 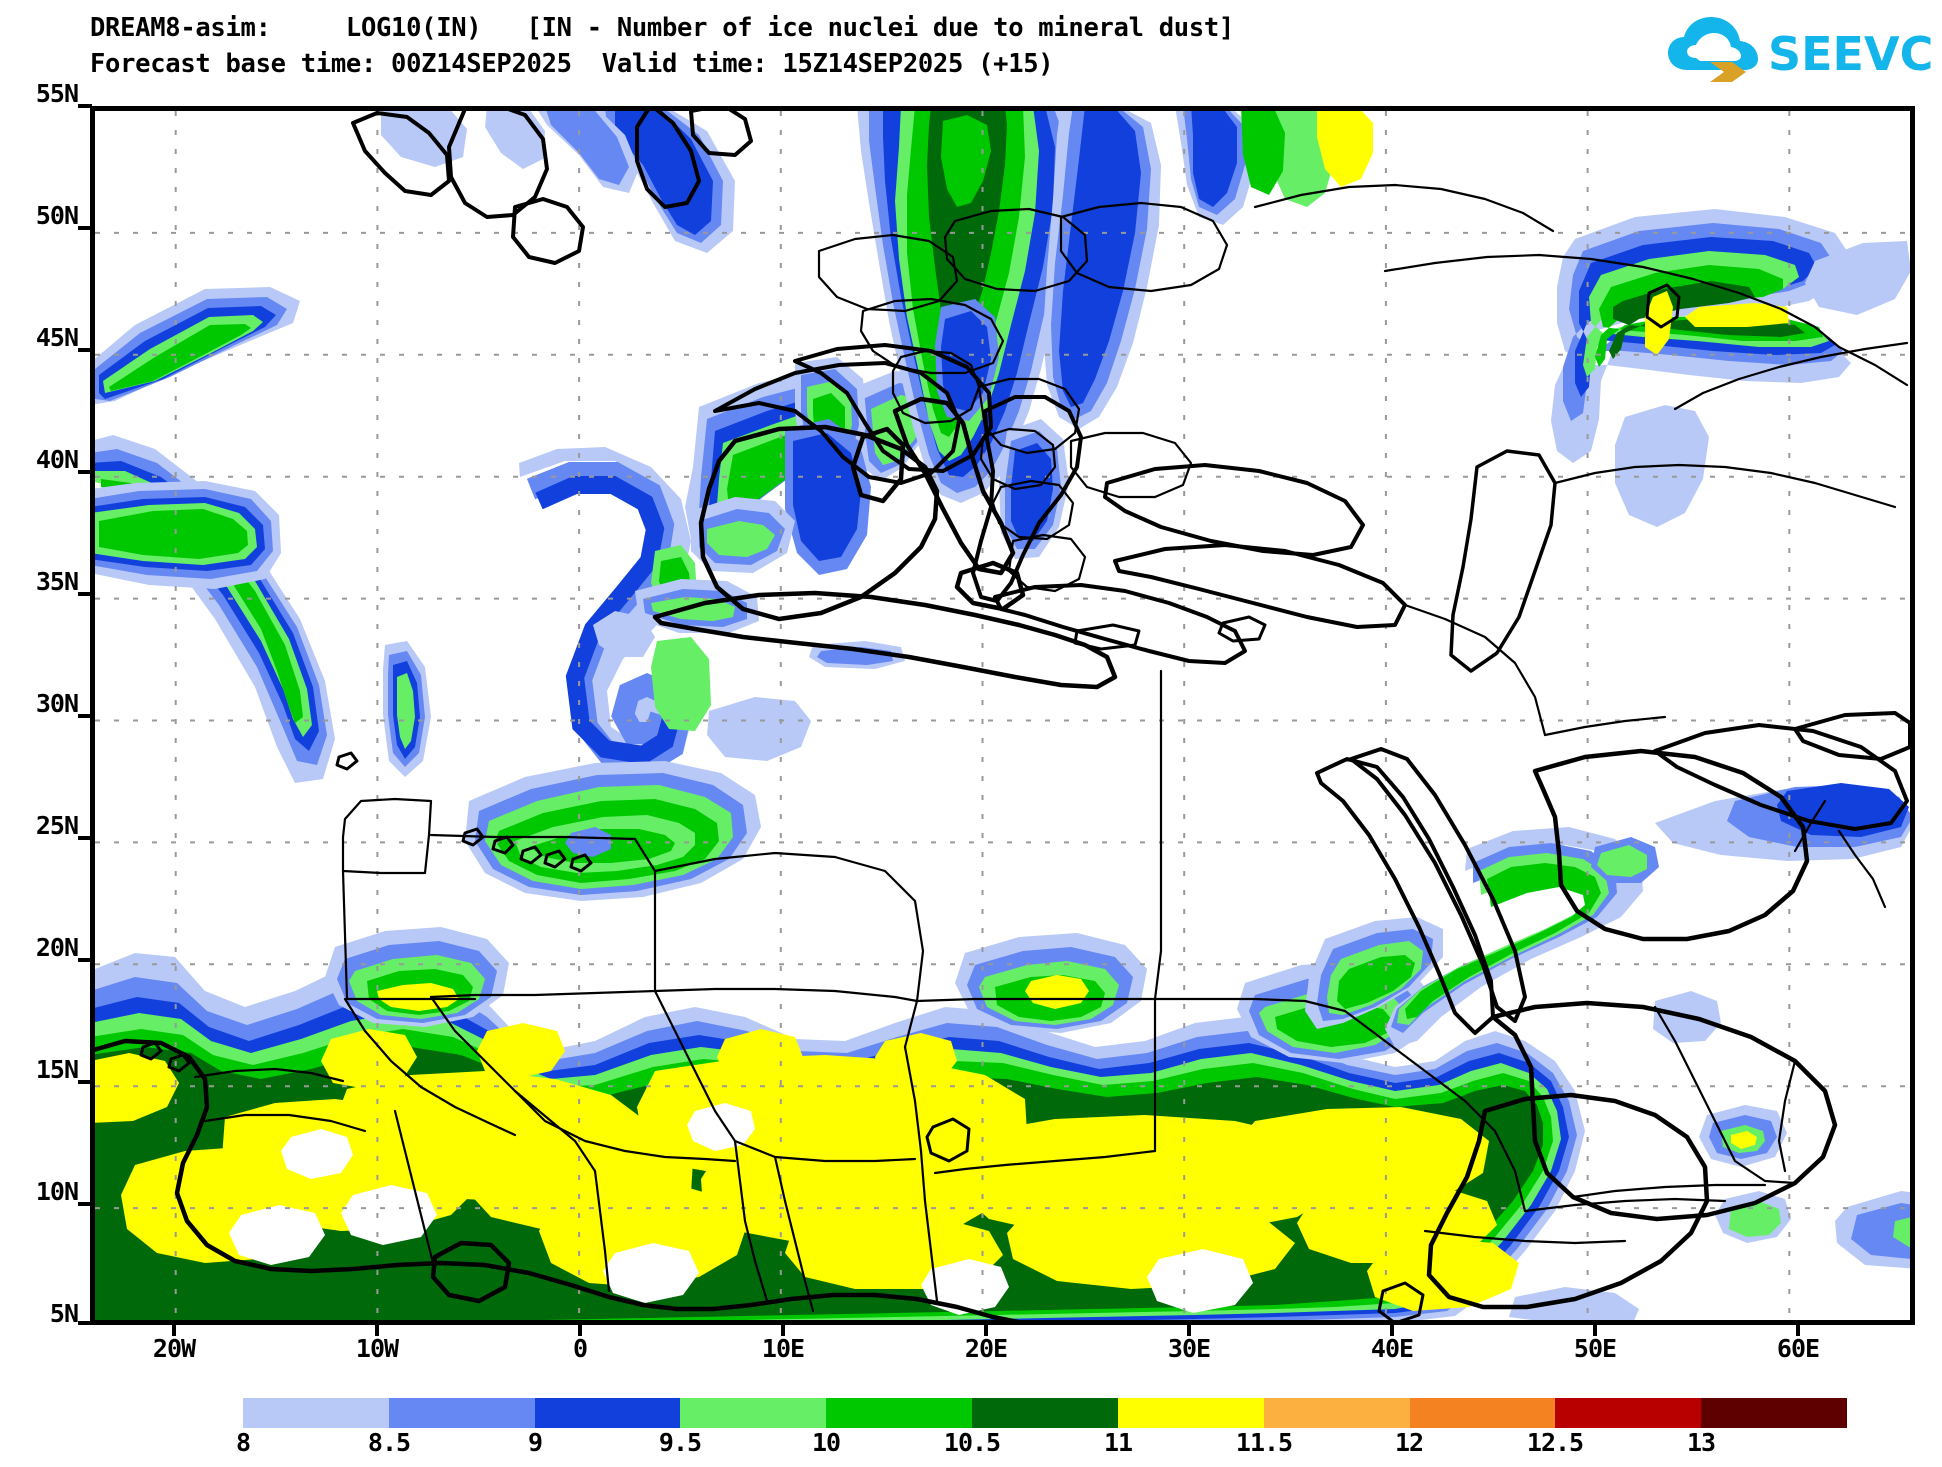 What do you see at coordinates (972, 1442) in the screenshot?
I see `cbar-tick-10.5: 10.5` at bounding box center [972, 1442].